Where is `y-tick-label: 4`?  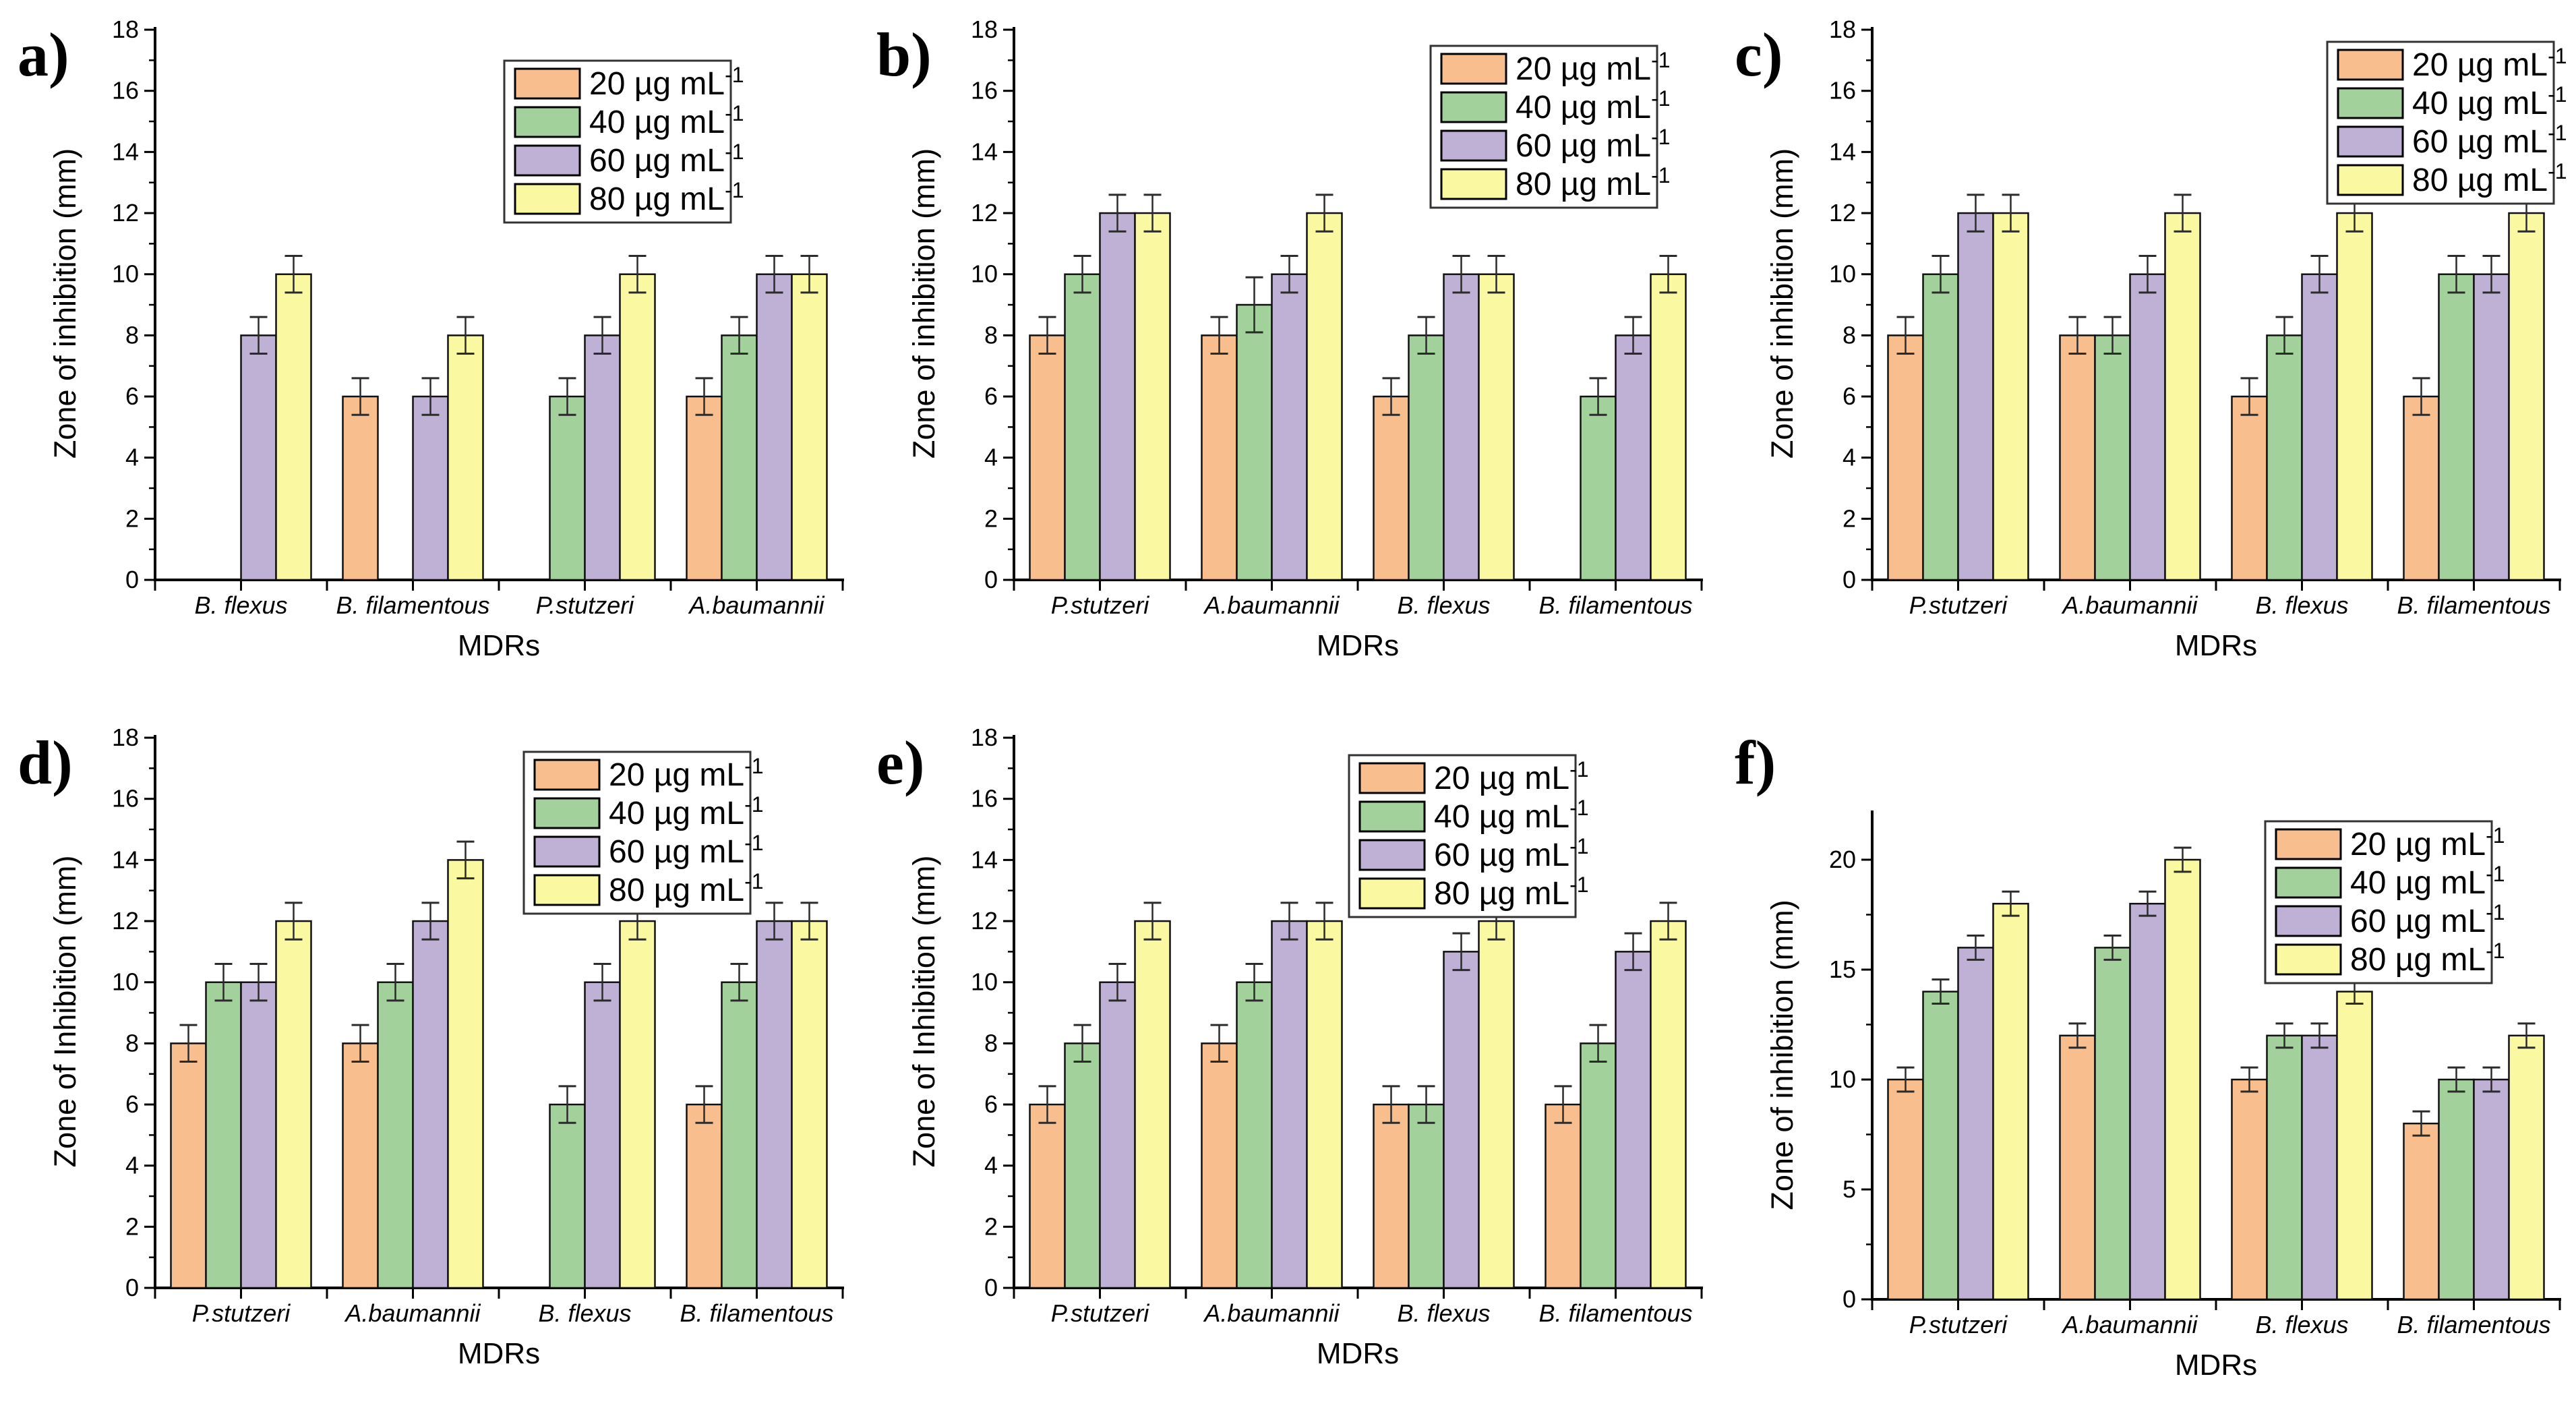 y-tick-label: 4 is located at coordinates (132, 1165).